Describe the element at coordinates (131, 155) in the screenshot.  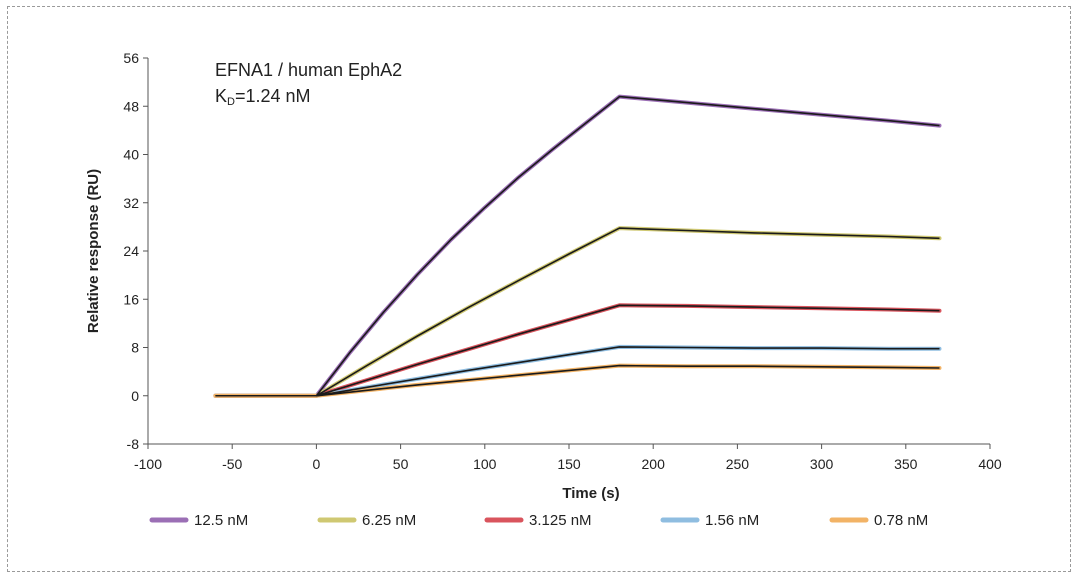
I see `y-tick-label: 40` at that location.